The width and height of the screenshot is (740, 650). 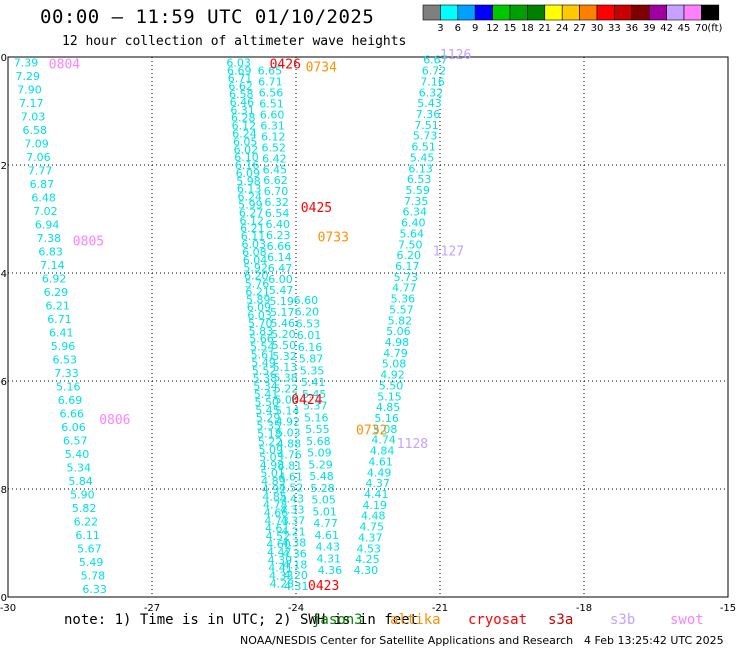 What do you see at coordinates (286, 389) in the screenshot?
I see `wave-height-value: 5.22` at bounding box center [286, 389].